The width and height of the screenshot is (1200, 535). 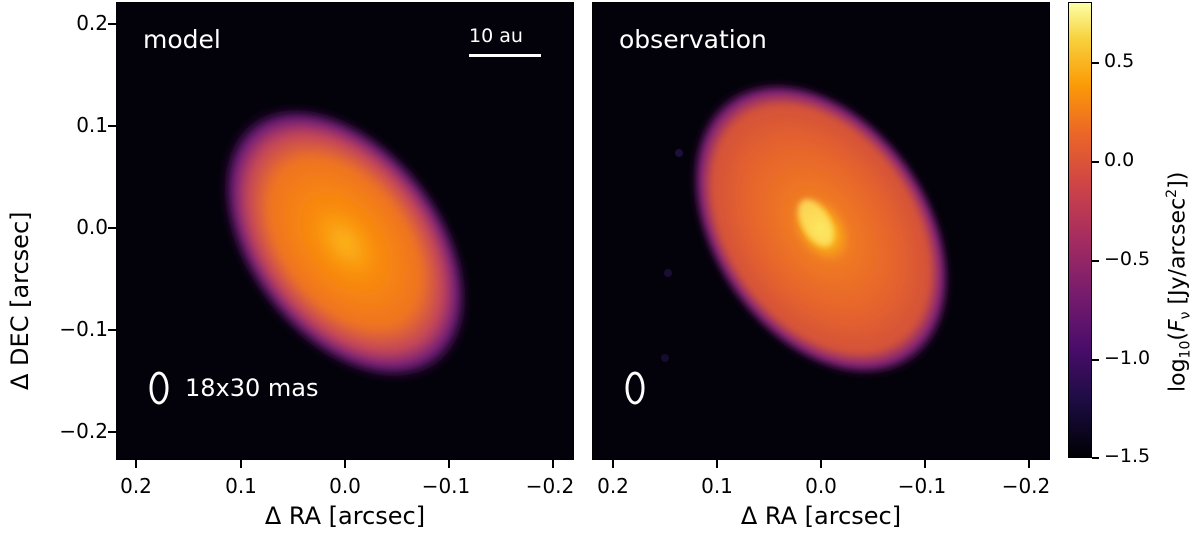 I want to click on x-axis-label-right: Δ RA [arcsec], so click(x=821, y=516).